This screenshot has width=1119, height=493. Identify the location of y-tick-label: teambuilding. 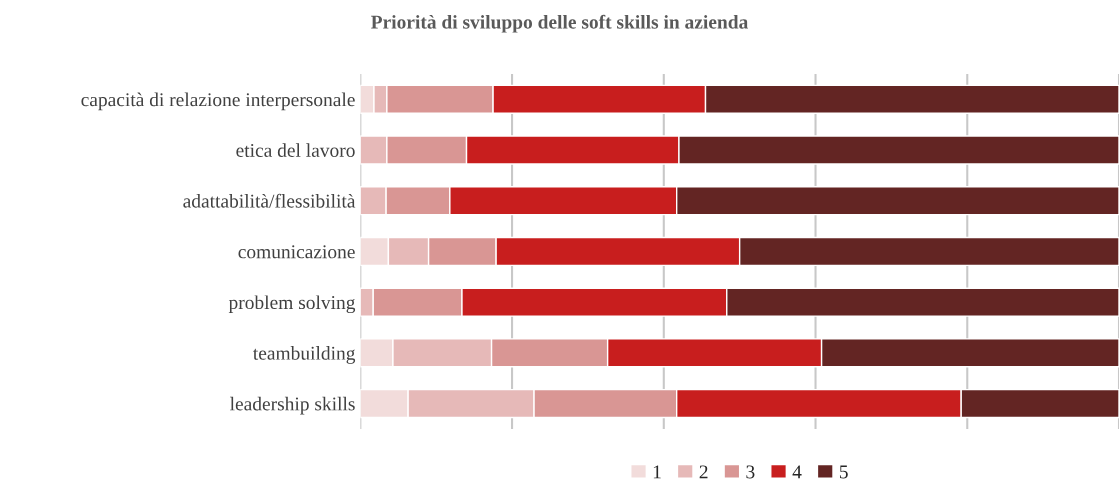
(304, 355).